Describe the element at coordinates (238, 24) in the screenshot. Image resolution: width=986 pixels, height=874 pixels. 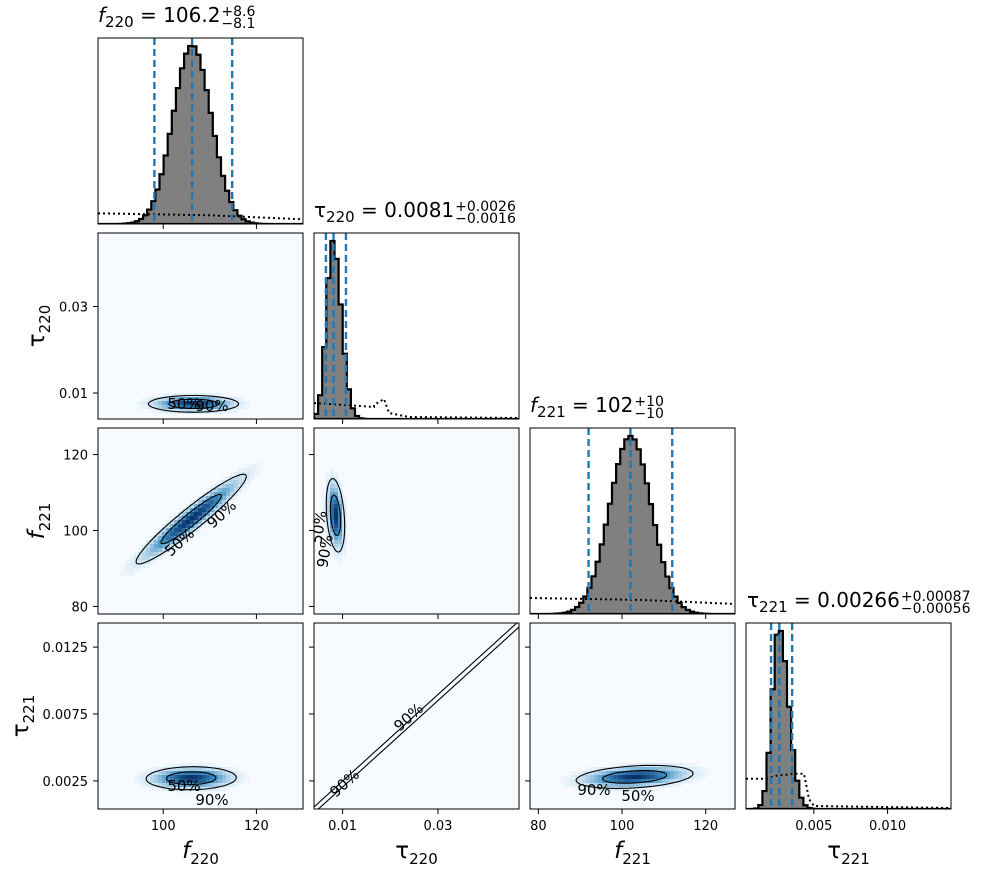
I see `title-minus: −8.1` at that location.